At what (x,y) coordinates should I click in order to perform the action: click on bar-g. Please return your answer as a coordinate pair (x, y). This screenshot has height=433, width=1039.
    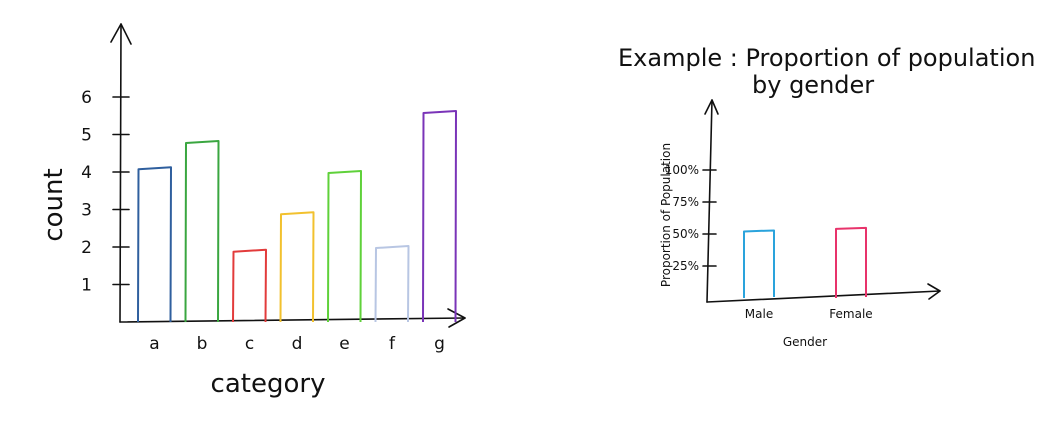
    Looking at the image, I should click on (439, 216).